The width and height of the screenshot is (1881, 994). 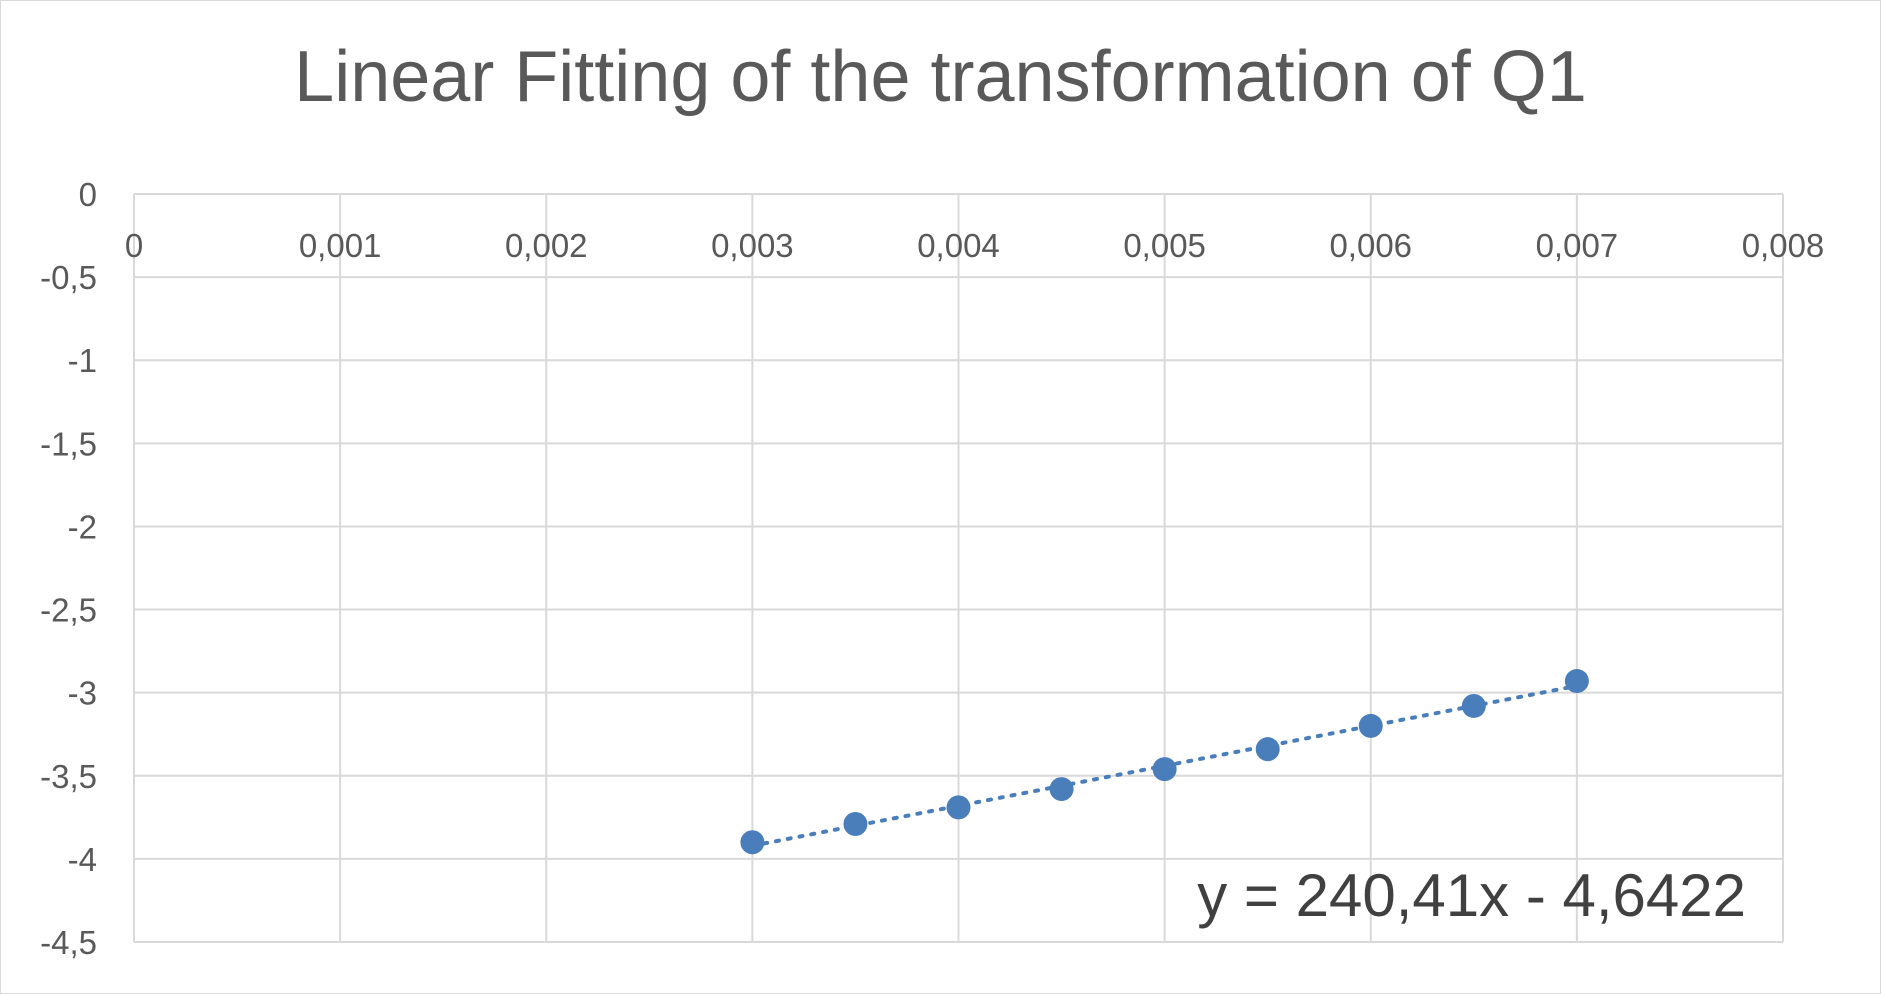 What do you see at coordinates (68, 443) in the screenshot?
I see `y-tick-label: -1,5` at bounding box center [68, 443].